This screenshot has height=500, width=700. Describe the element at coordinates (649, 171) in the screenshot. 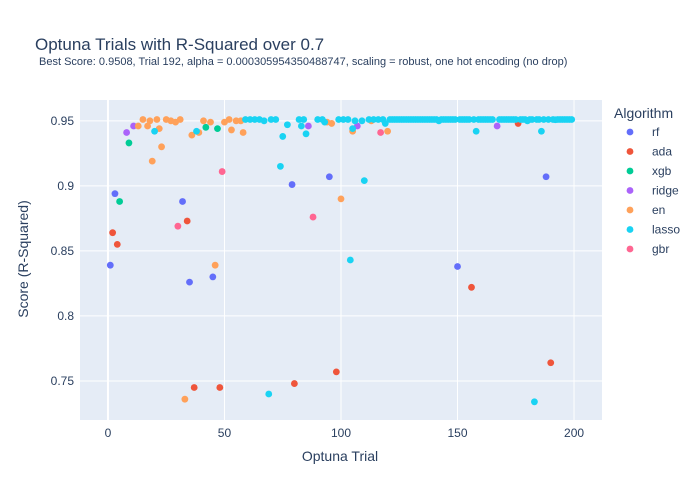

I see `legend-item-xgb: xgb` at that location.